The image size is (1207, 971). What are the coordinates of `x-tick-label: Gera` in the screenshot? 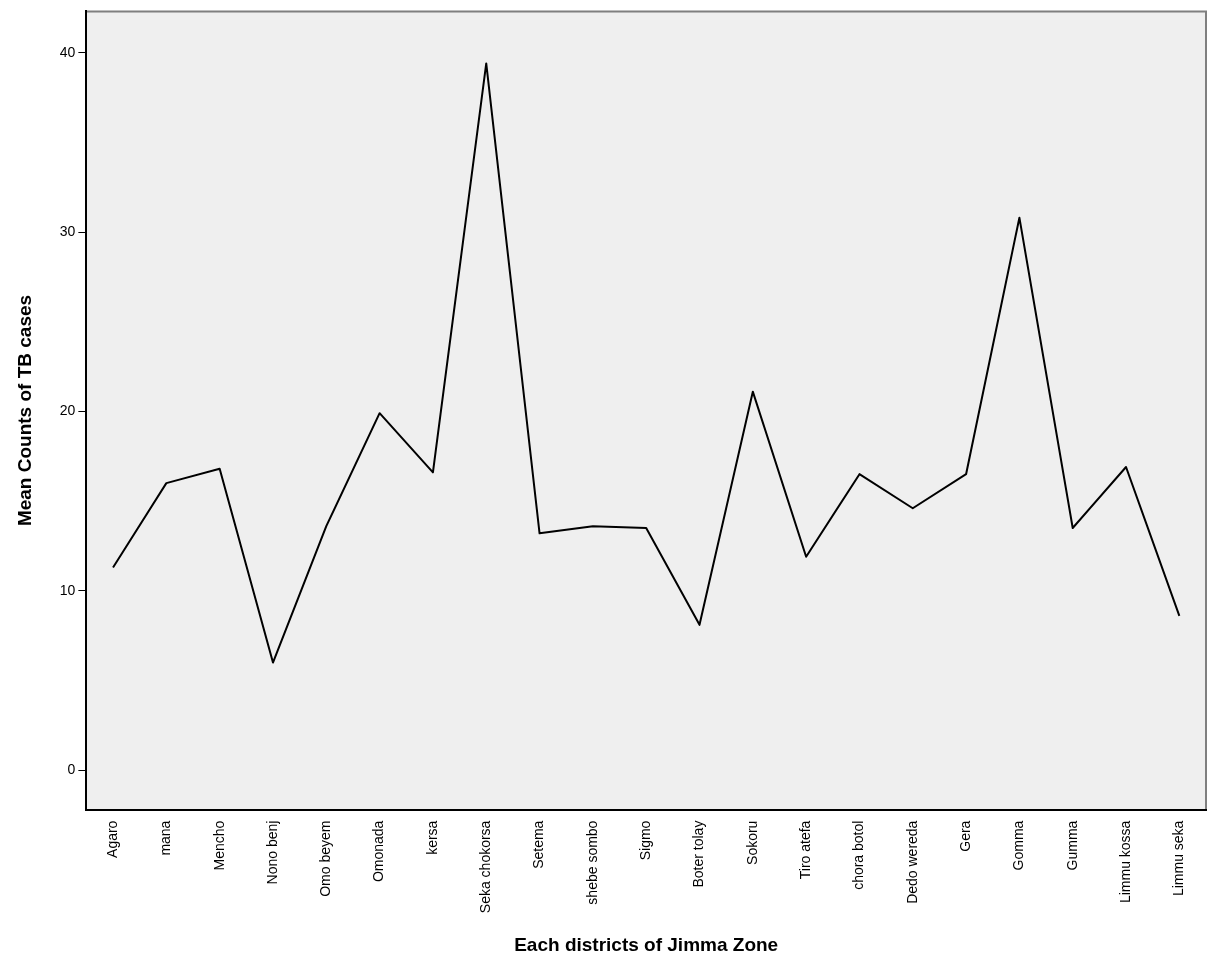 It's located at (964, 836).